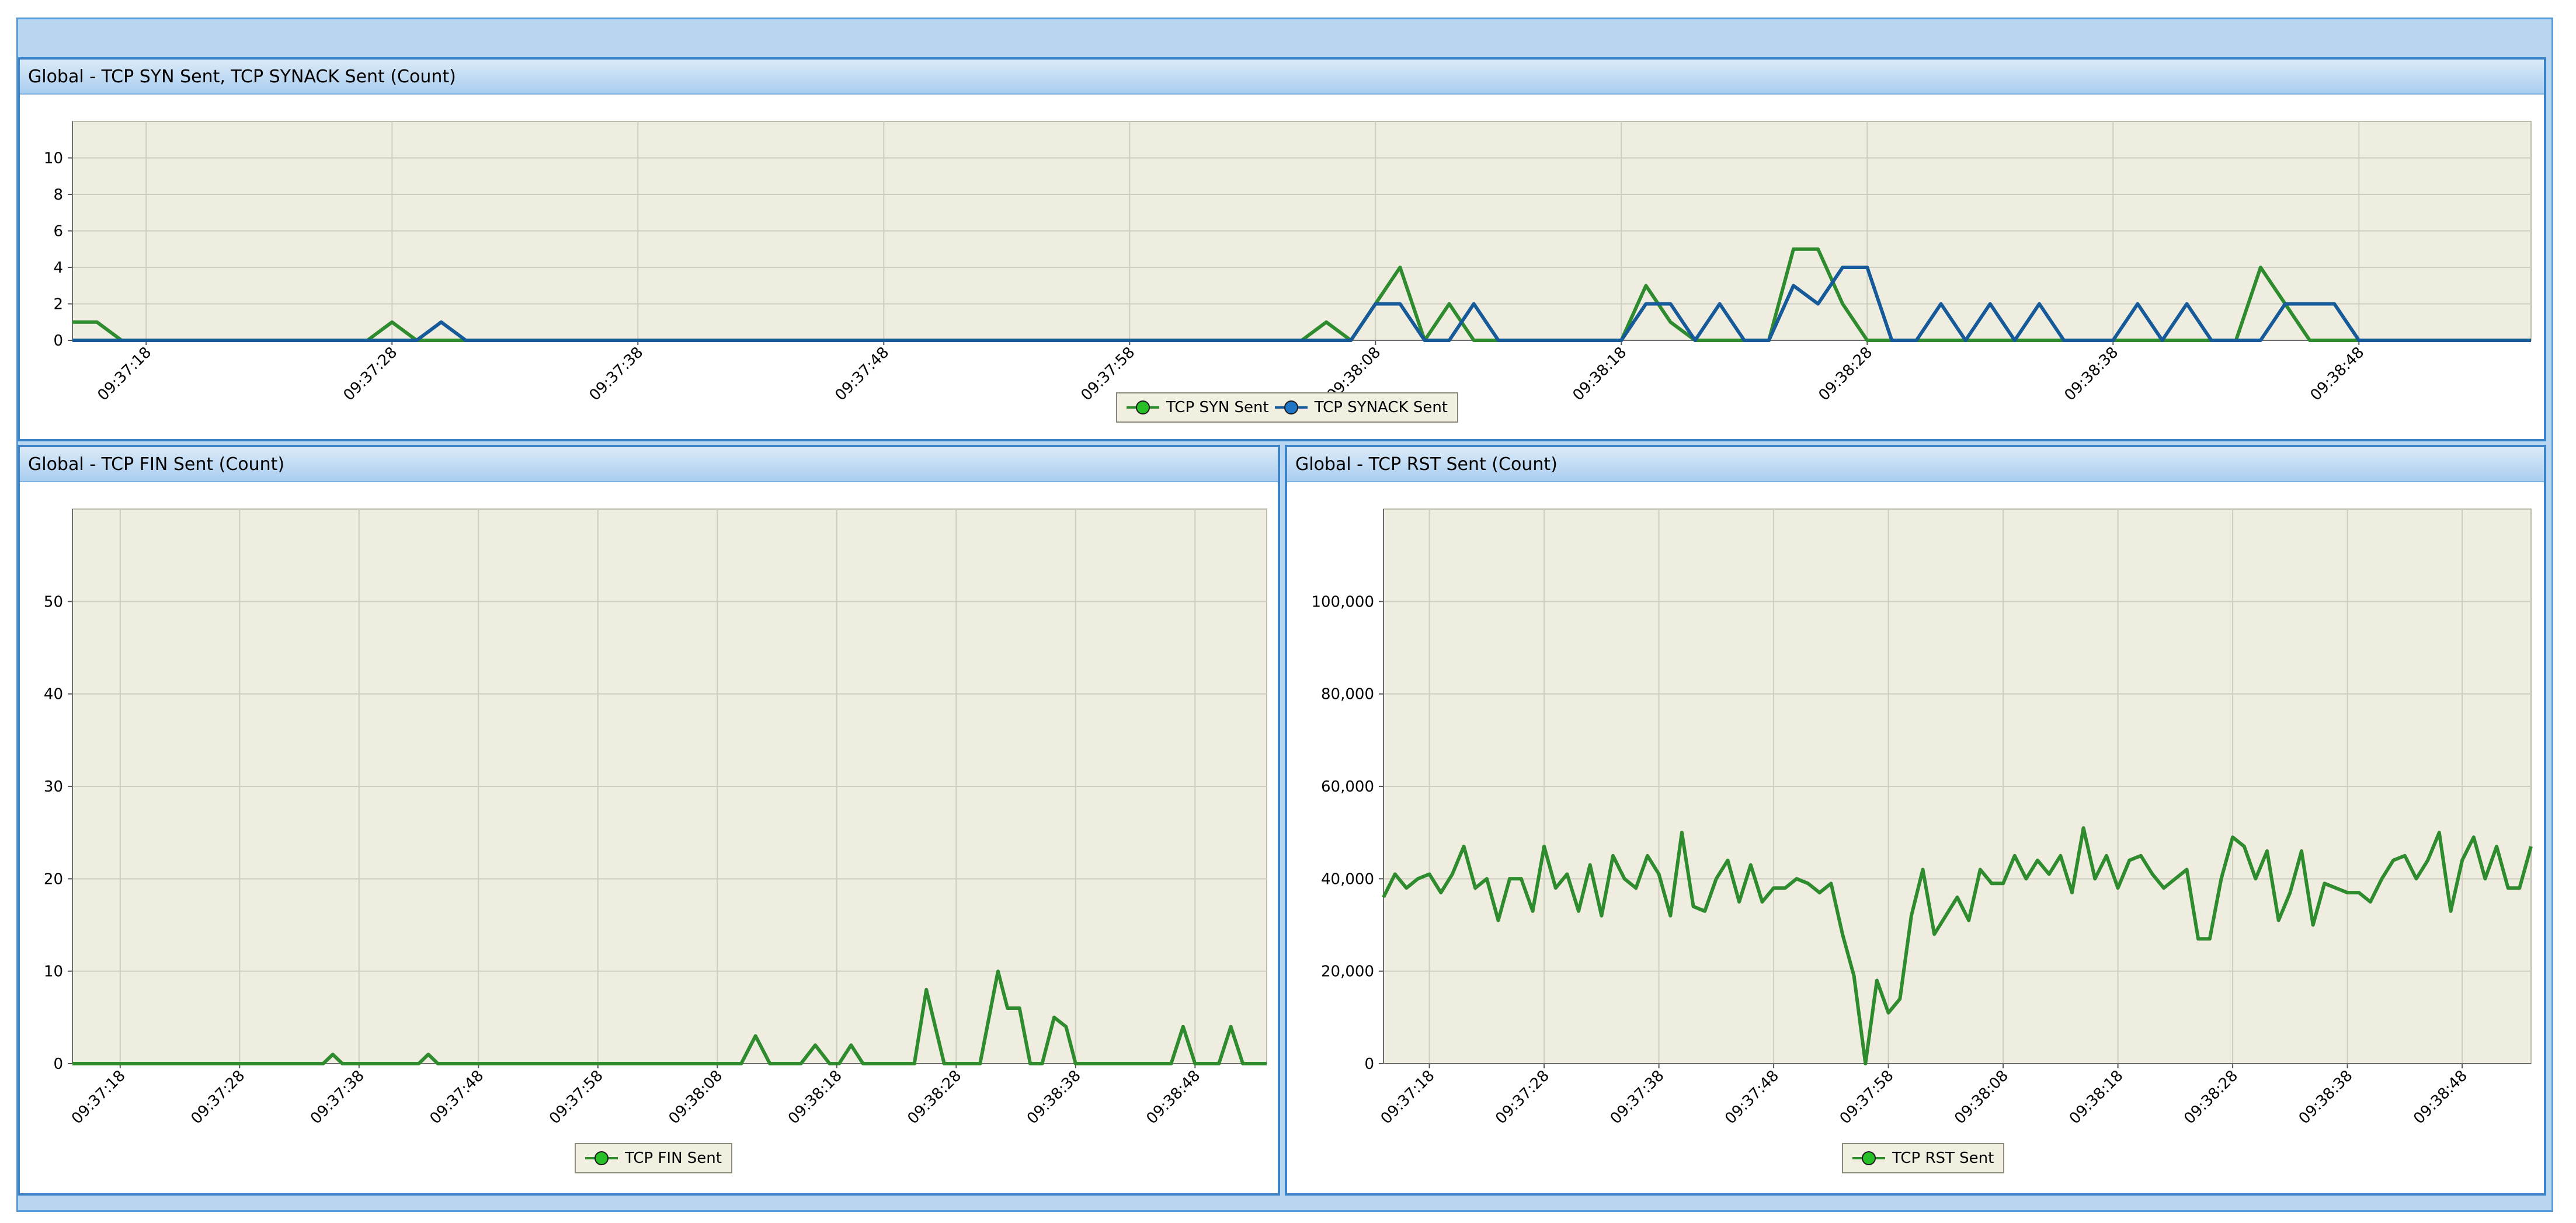 Image resolution: width=2576 pixels, height=1223 pixels. I want to click on y-tick-label: 80,000, so click(1348, 694).